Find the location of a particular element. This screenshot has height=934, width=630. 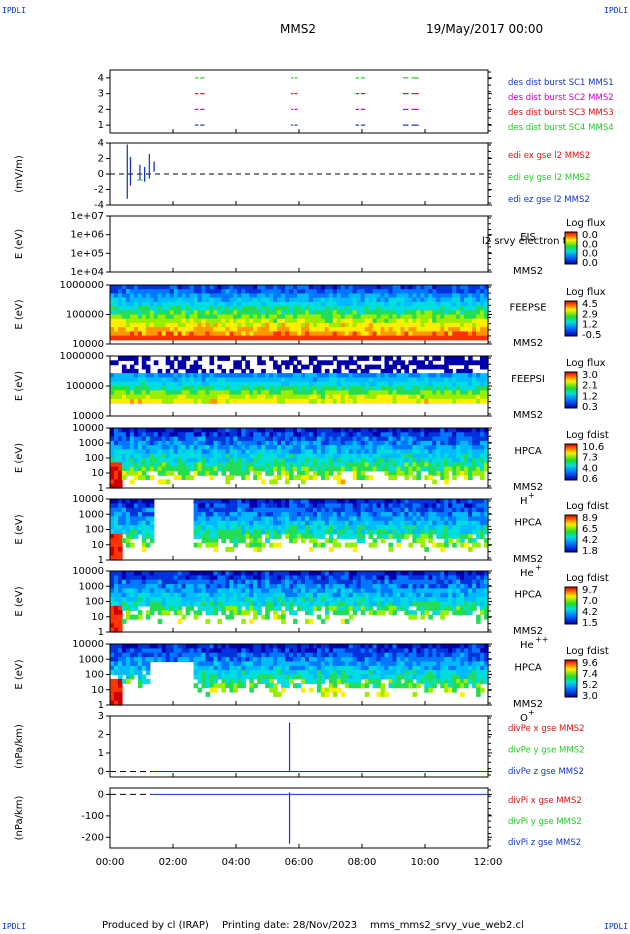

overlay-label: l2 srvy electron to is located at coordinates (527, 241).